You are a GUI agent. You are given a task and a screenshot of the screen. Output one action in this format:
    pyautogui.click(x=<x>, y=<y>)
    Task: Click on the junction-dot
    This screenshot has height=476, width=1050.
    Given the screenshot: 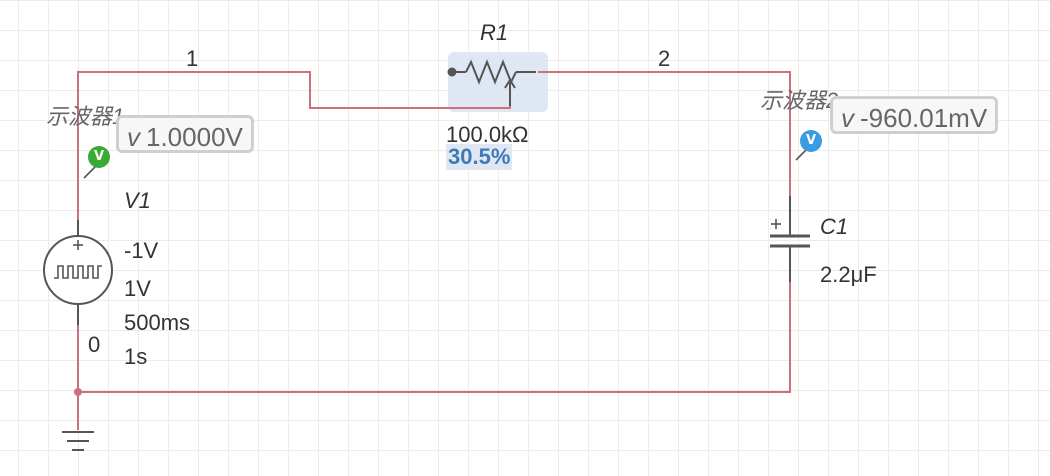 What is the action you would take?
    pyautogui.click(x=78, y=392)
    